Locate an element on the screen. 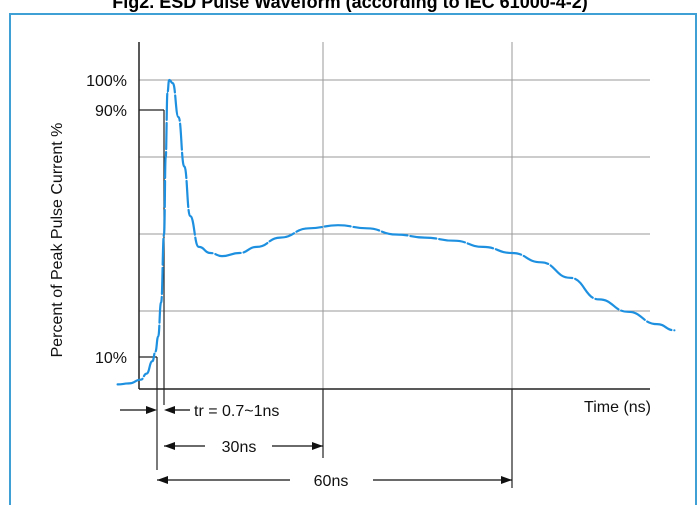 The height and width of the screenshot is (505, 700). y-tick-label: 100% is located at coordinates (106, 81).